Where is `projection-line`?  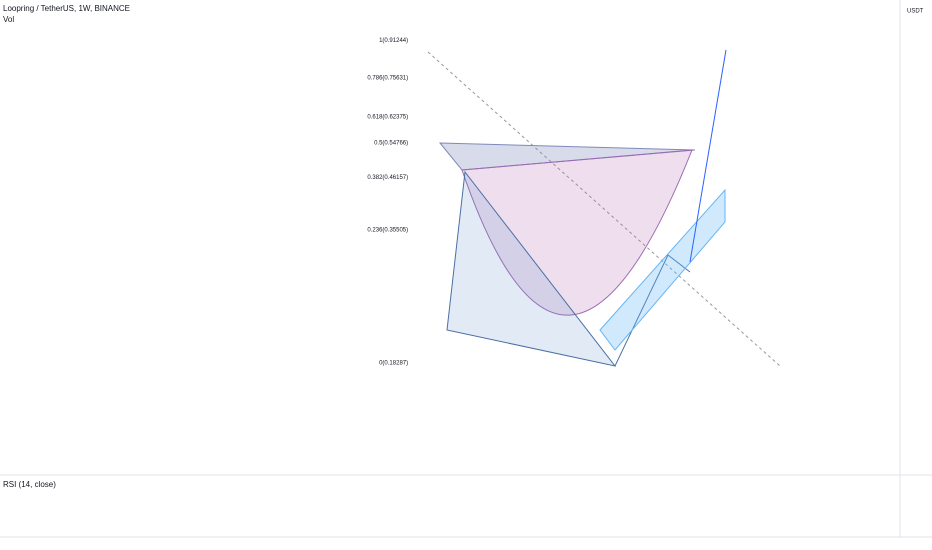 projection-line is located at coordinates (708, 156).